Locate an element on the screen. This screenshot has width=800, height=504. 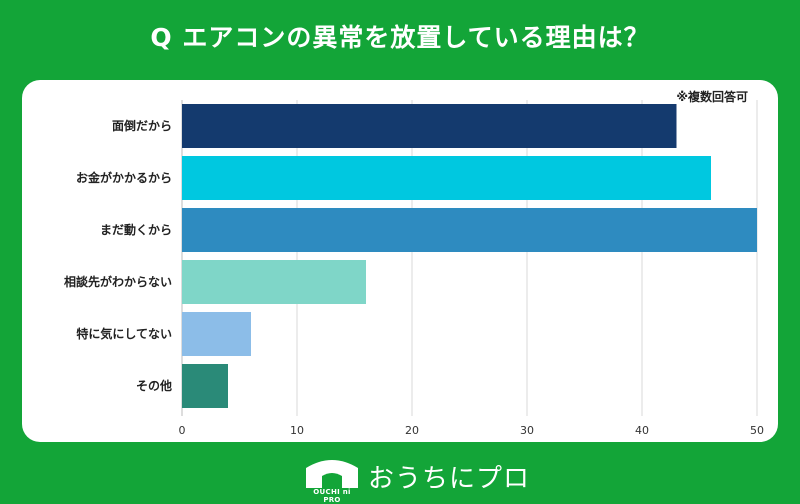
x-tick-label: 20 is located at coordinates (412, 430).